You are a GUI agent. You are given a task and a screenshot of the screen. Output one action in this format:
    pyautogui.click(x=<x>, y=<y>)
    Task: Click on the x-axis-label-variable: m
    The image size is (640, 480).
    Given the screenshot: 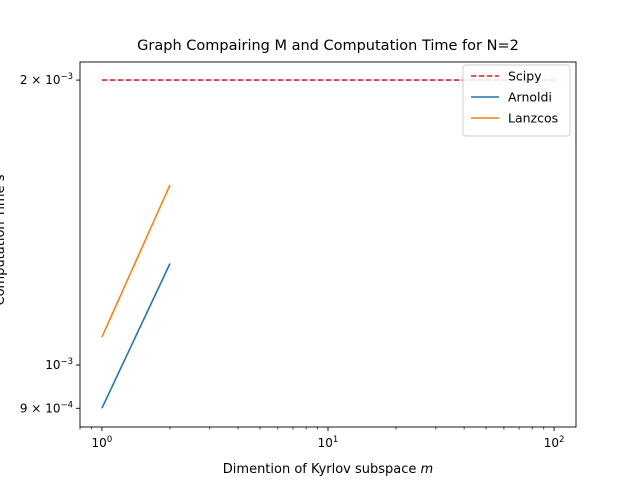 What is the action you would take?
    pyautogui.click(x=427, y=469)
    